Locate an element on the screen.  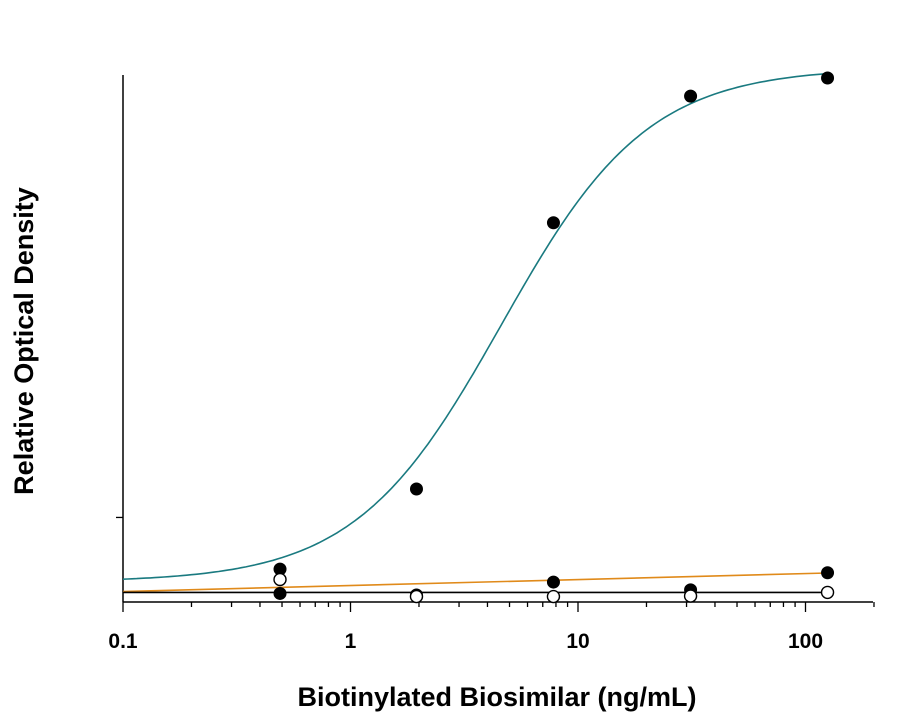
x-tick-labels: 0.1 1 10 100 is located at coordinates (465, 641).